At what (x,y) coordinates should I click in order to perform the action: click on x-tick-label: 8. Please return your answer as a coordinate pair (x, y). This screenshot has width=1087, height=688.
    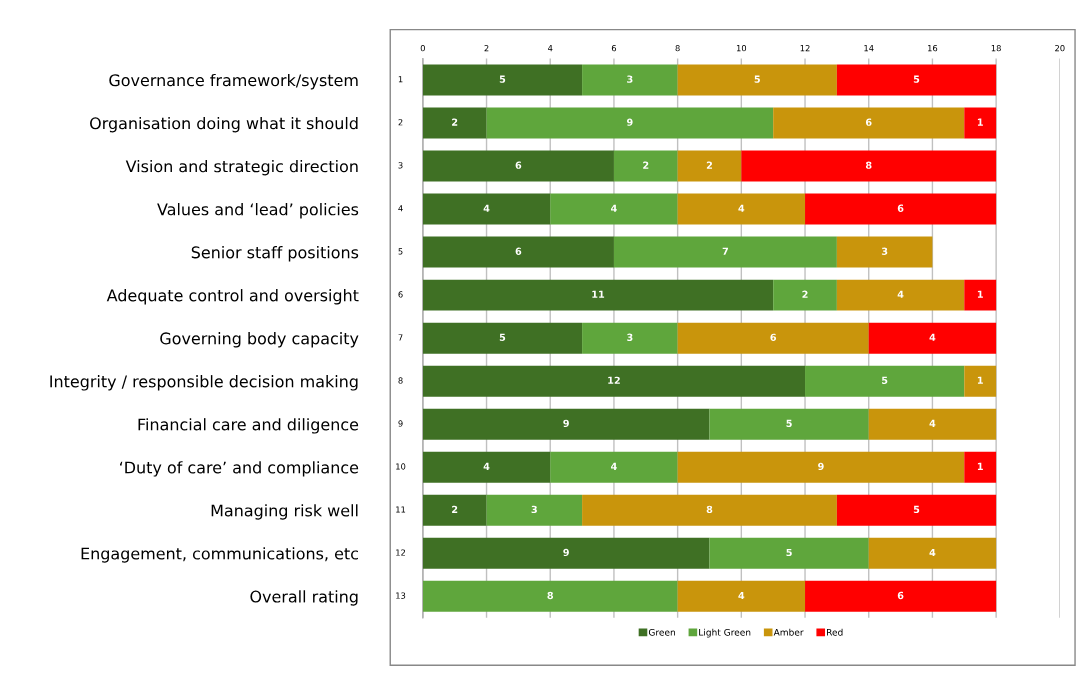
    Looking at the image, I should click on (677, 48).